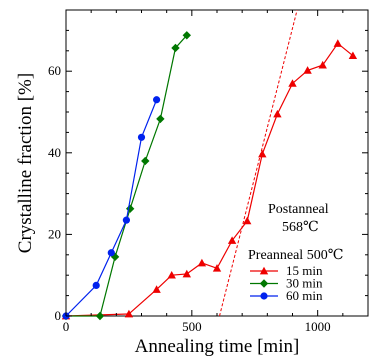 The width and height of the screenshot is (370, 358). I want to click on legend-label: 30 min, so click(304, 283).